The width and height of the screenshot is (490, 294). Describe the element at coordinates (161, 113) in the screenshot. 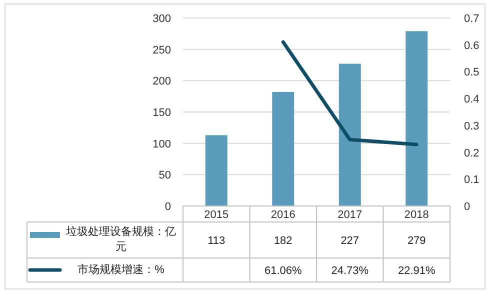

I see `y-tick-label: 150` at that location.